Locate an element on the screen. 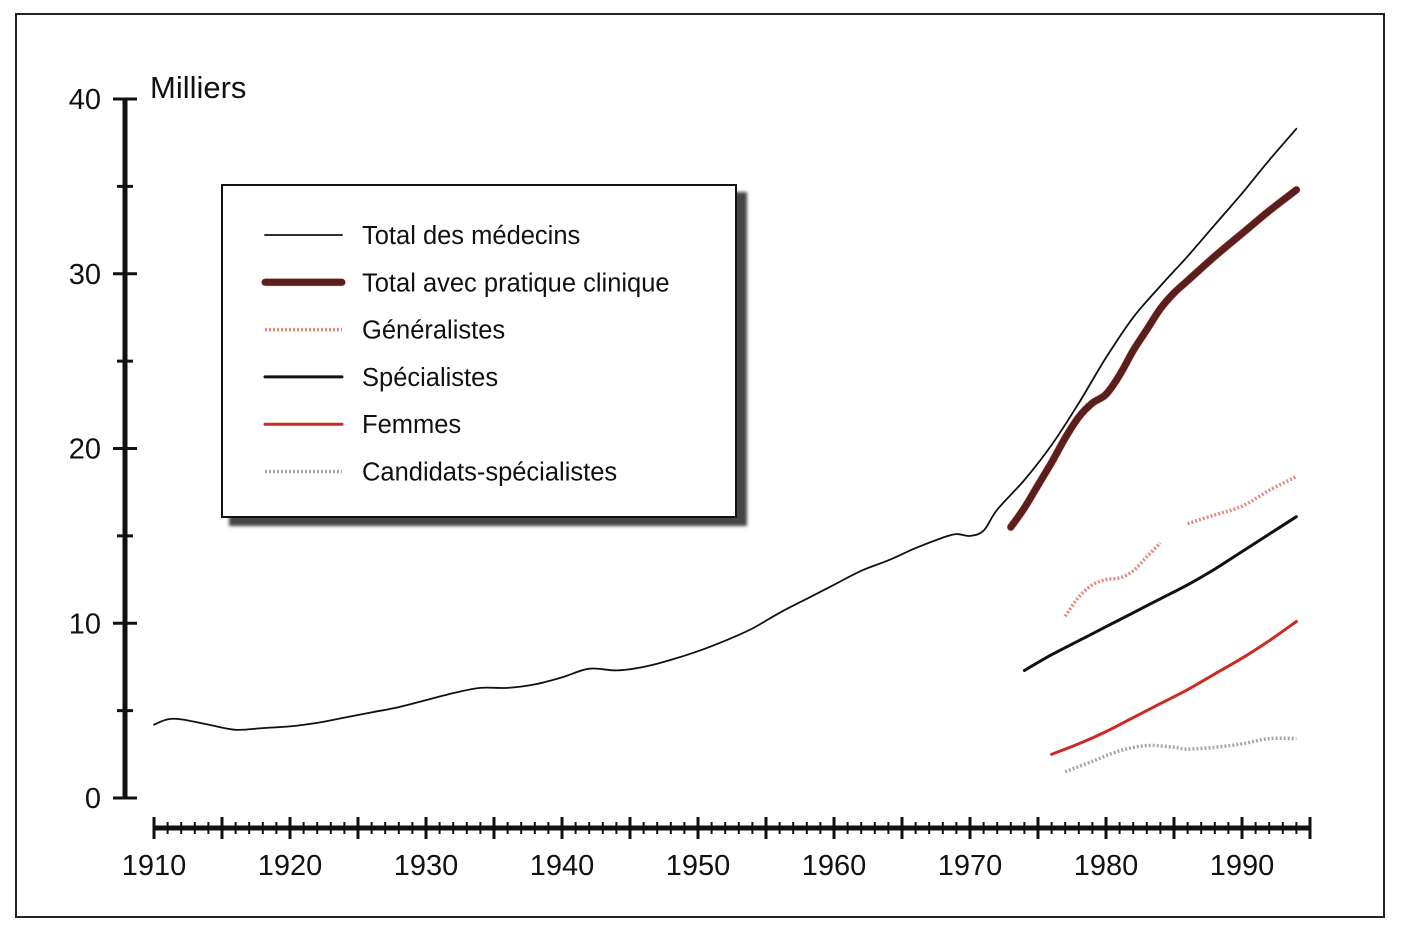 Image resolution: width=1401 pixels, height=940 pixels. legend-label: Total avec pratique clinique is located at coordinates (516, 283).